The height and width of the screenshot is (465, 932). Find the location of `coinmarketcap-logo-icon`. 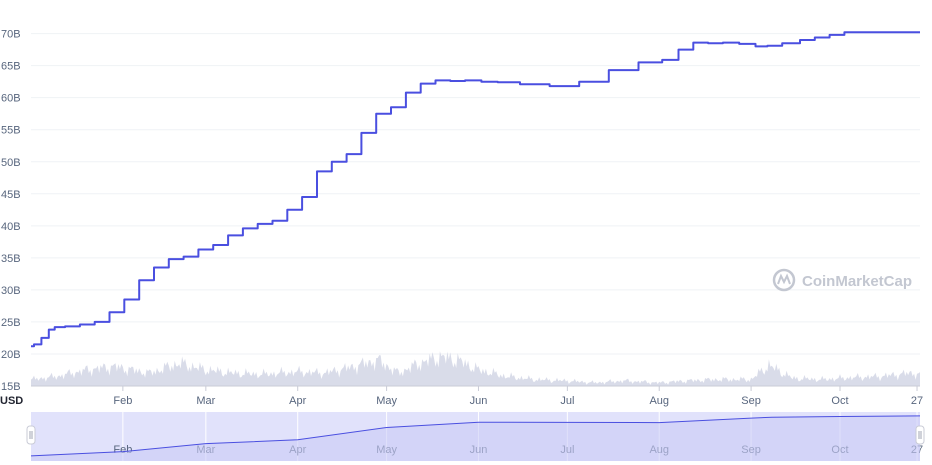

coinmarketcap-logo-icon is located at coordinates (784, 280).